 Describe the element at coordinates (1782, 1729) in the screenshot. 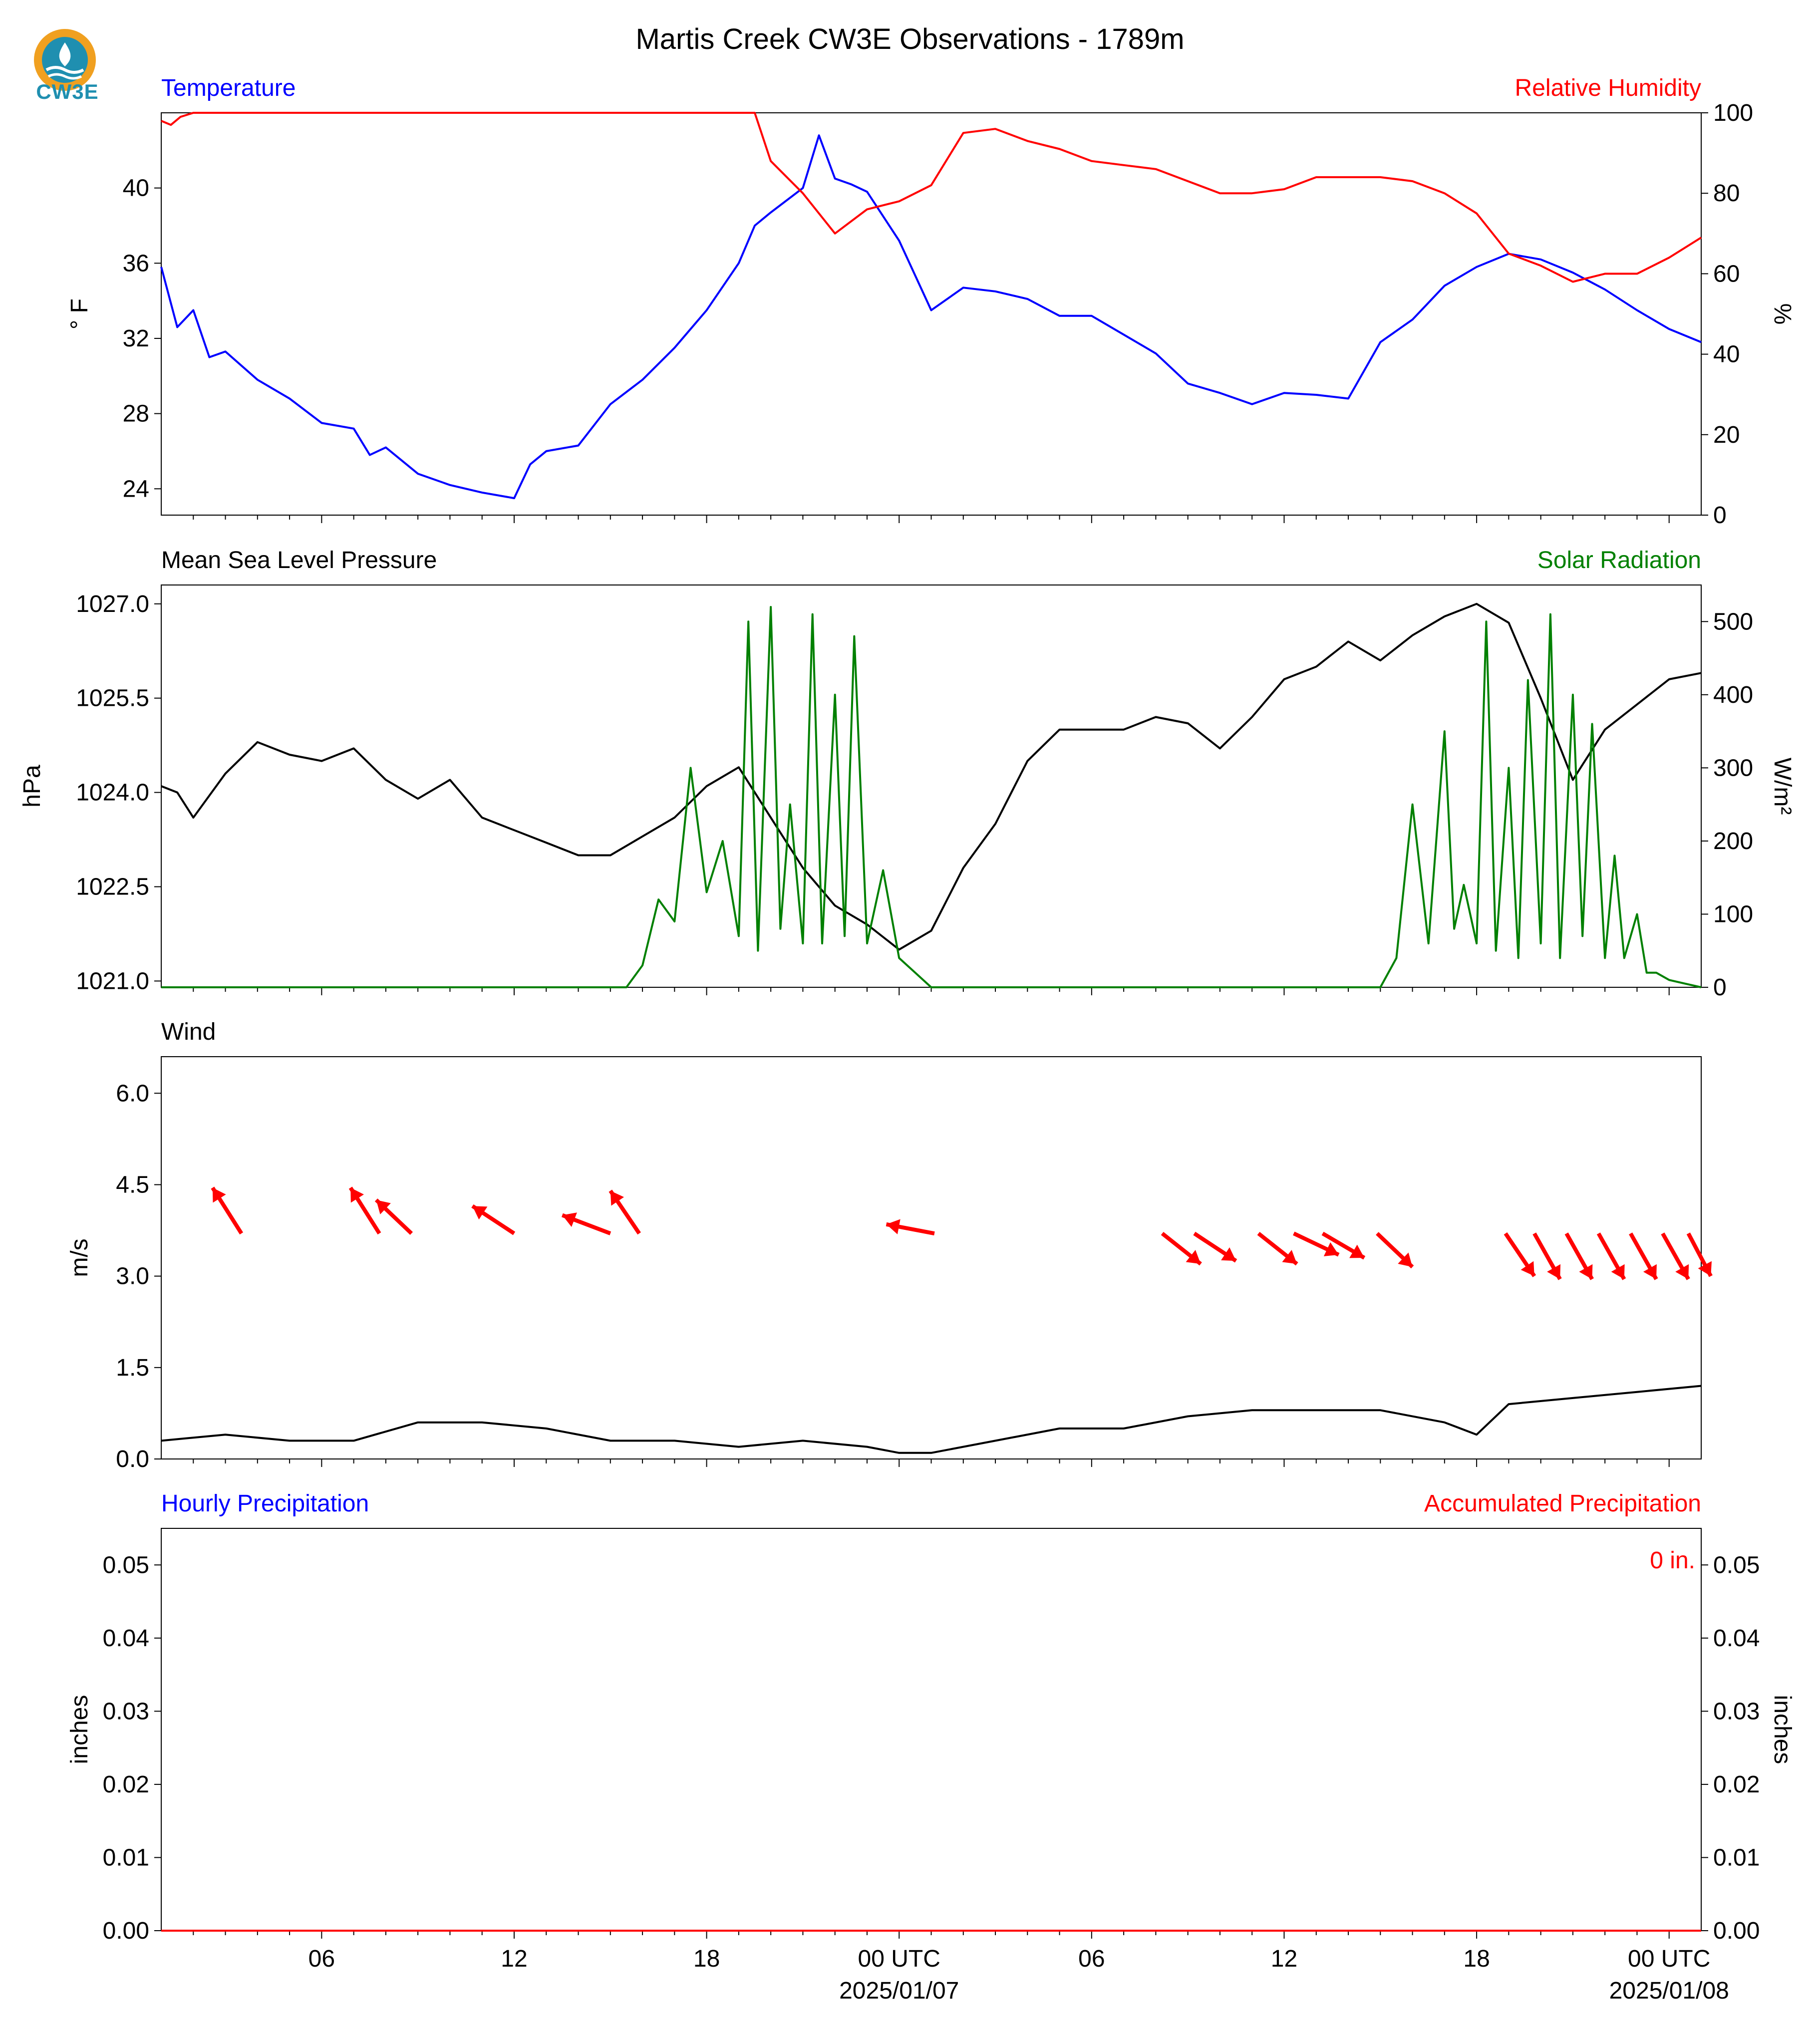

I see `y2-axis-label: inches` at that location.